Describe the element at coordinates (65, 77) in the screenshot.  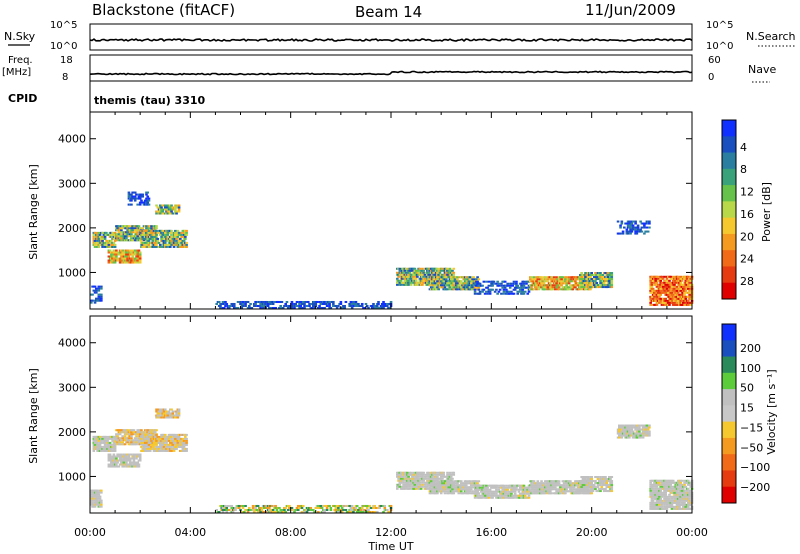
I see `freq-tick-low: 8` at that location.